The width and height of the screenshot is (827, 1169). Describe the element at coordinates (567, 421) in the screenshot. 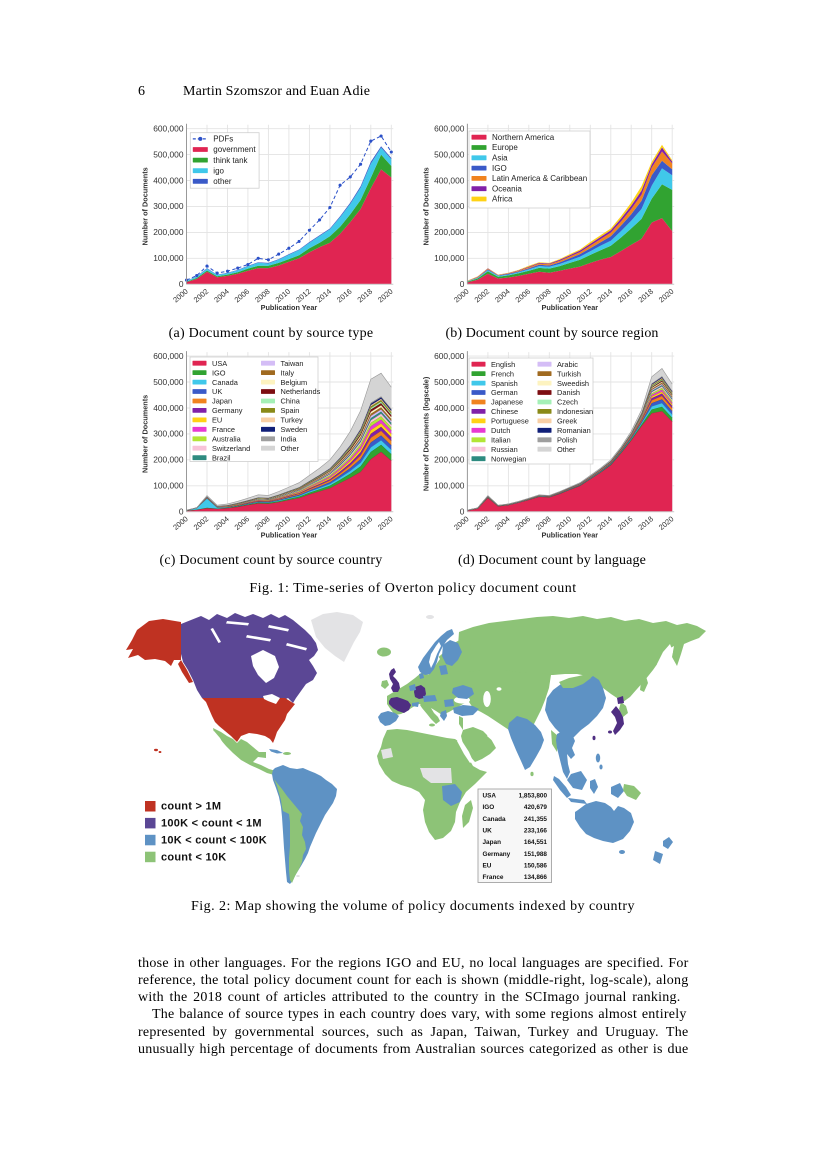

I see `svg-text: Greek` at that location.